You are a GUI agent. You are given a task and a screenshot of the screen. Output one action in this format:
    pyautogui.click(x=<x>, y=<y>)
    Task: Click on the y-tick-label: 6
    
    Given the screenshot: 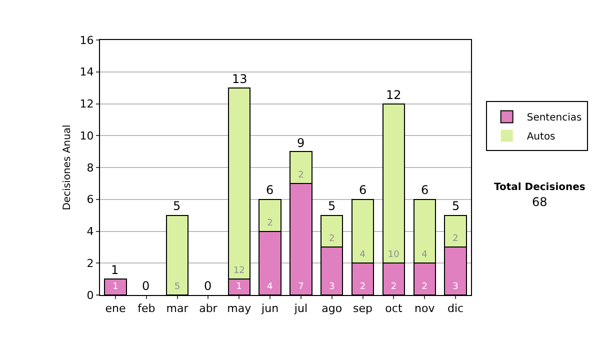 What is the action you would take?
    pyautogui.click(x=90, y=199)
    